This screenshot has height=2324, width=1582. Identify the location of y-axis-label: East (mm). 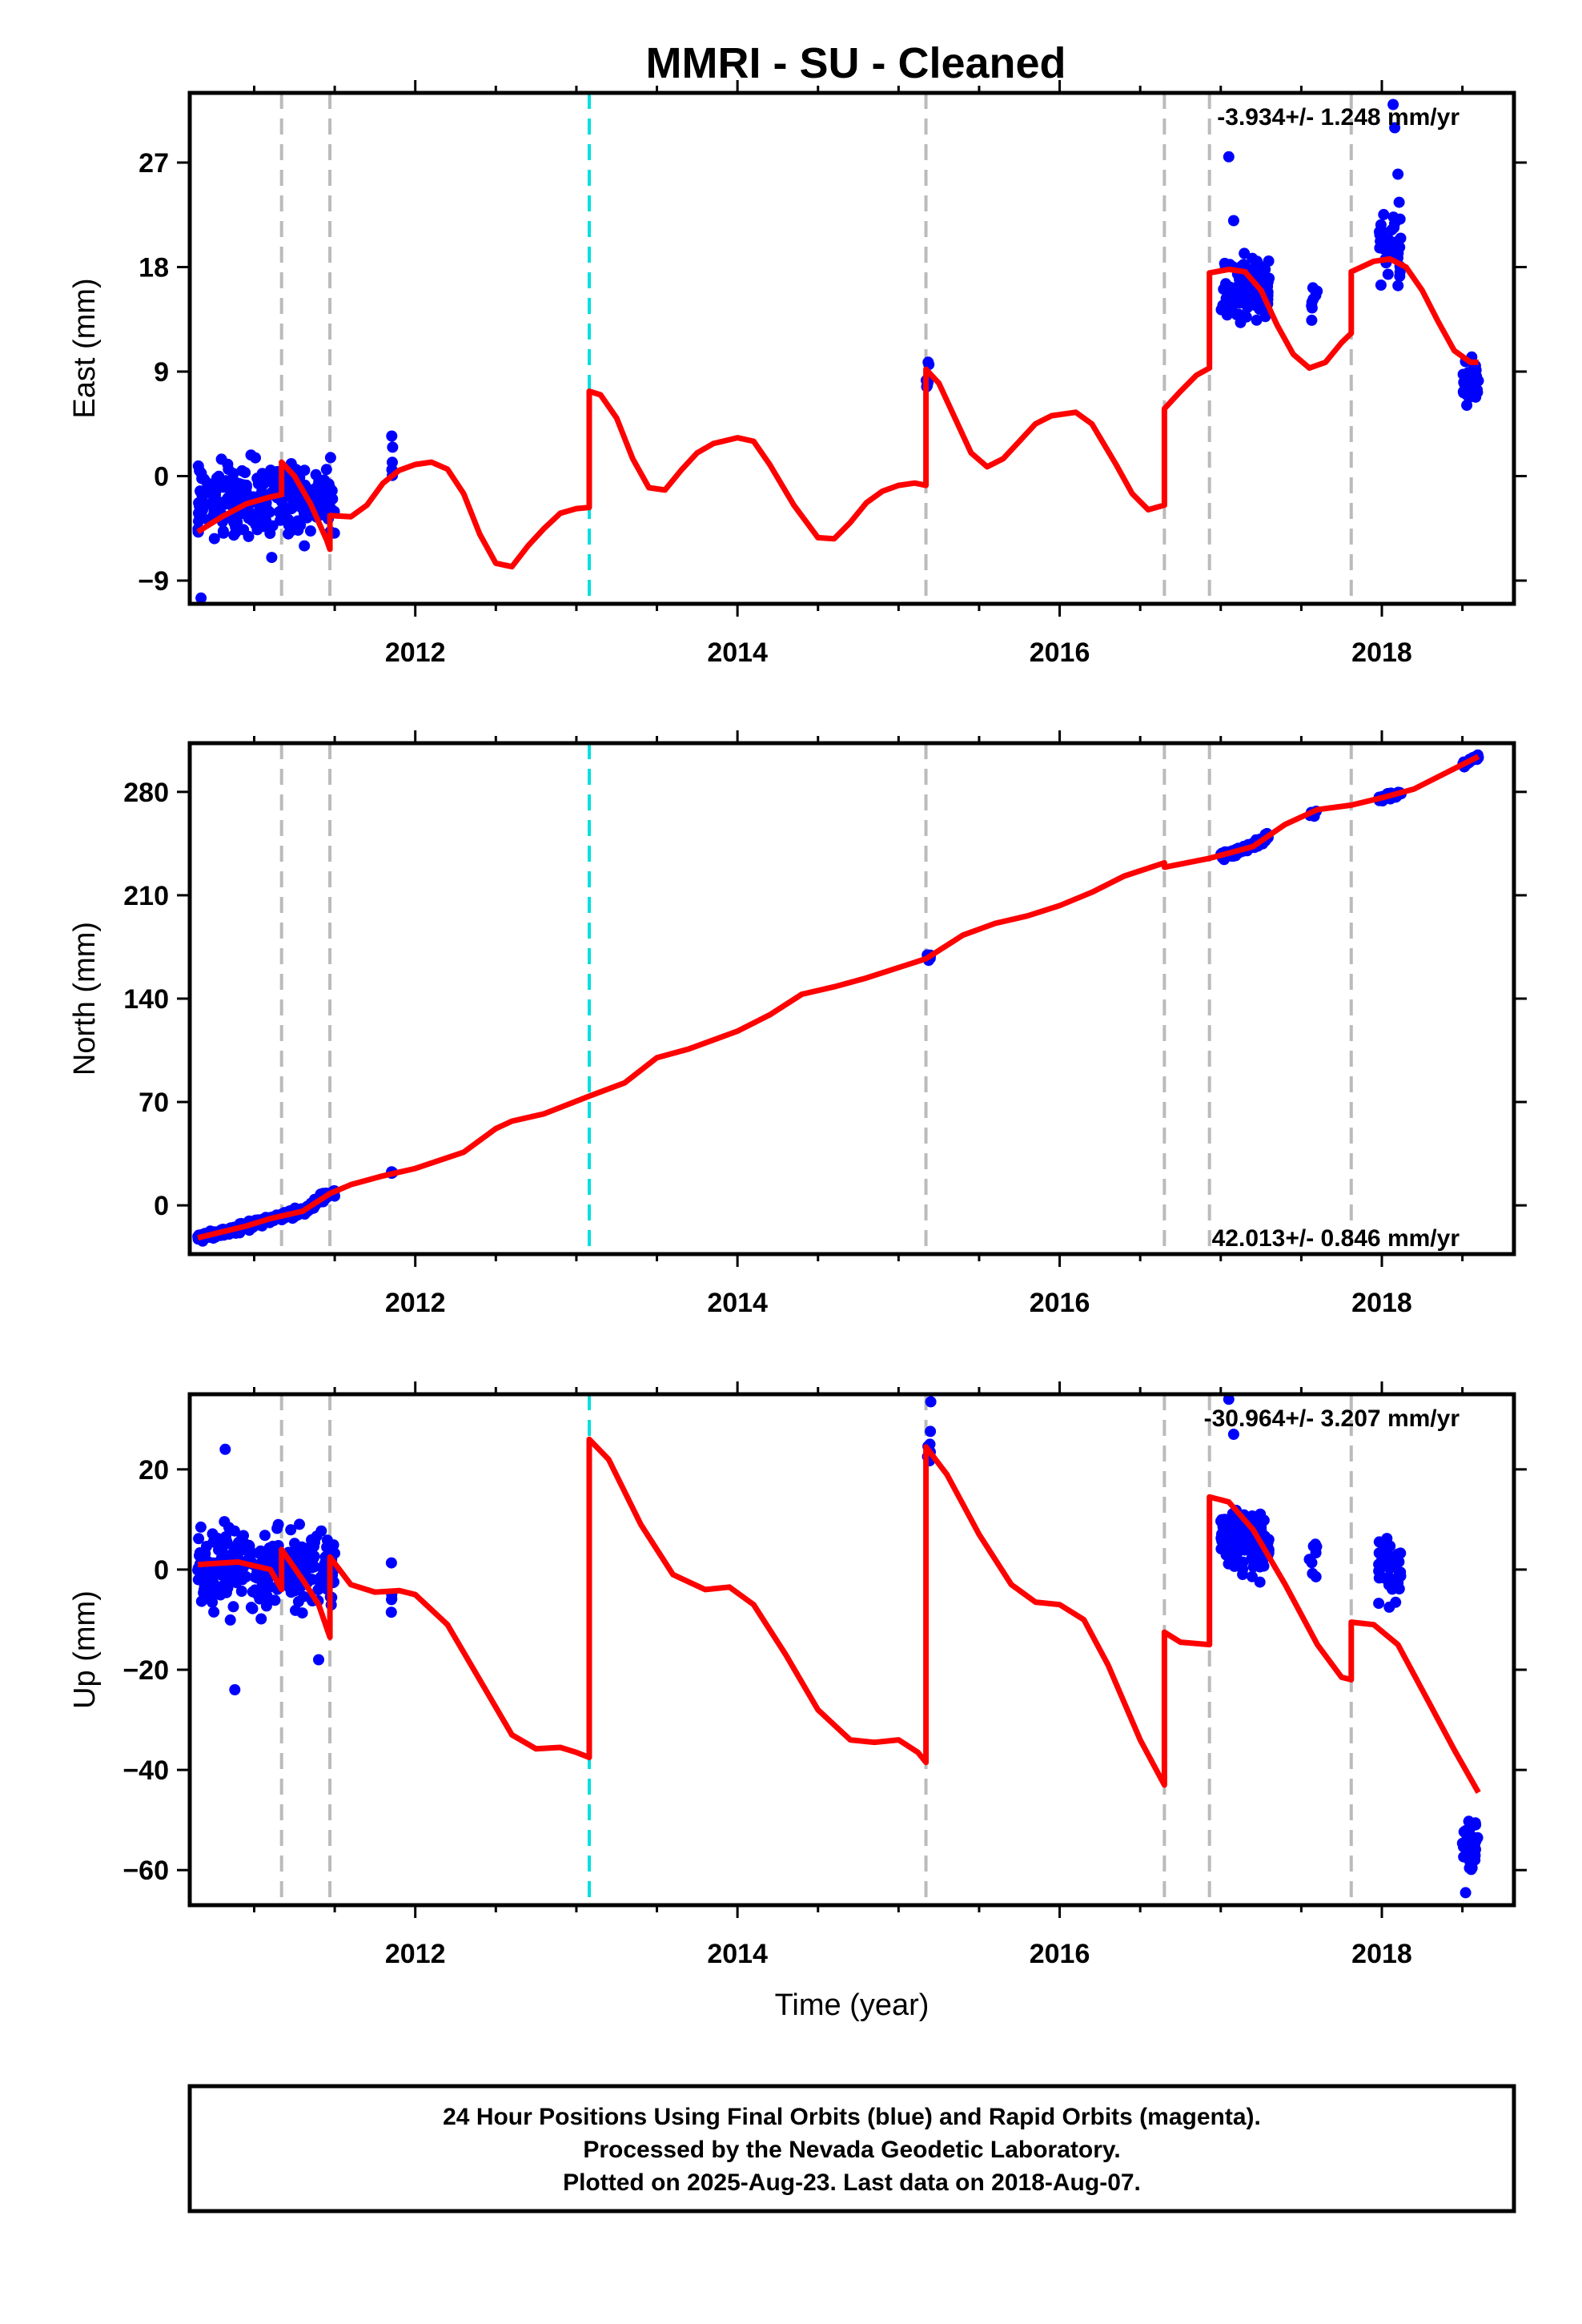
(85, 348).